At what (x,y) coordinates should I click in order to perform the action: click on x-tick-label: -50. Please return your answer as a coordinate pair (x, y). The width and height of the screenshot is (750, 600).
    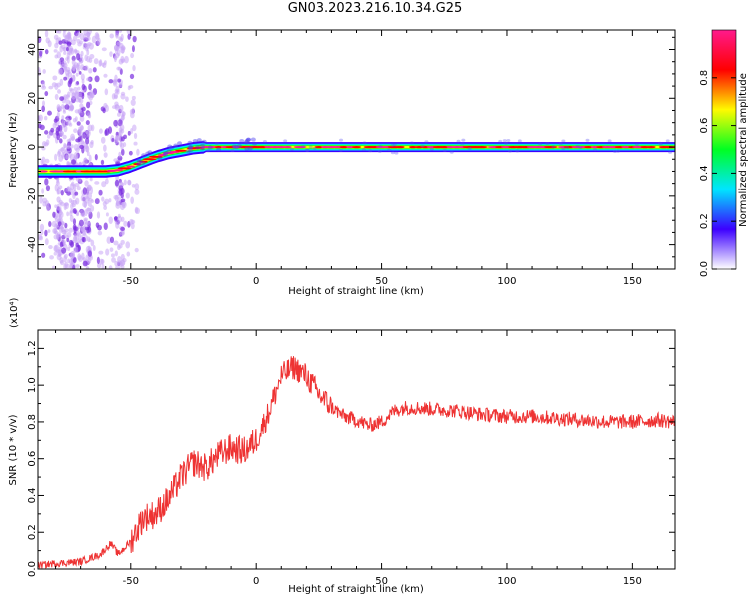
    Looking at the image, I should click on (131, 281).